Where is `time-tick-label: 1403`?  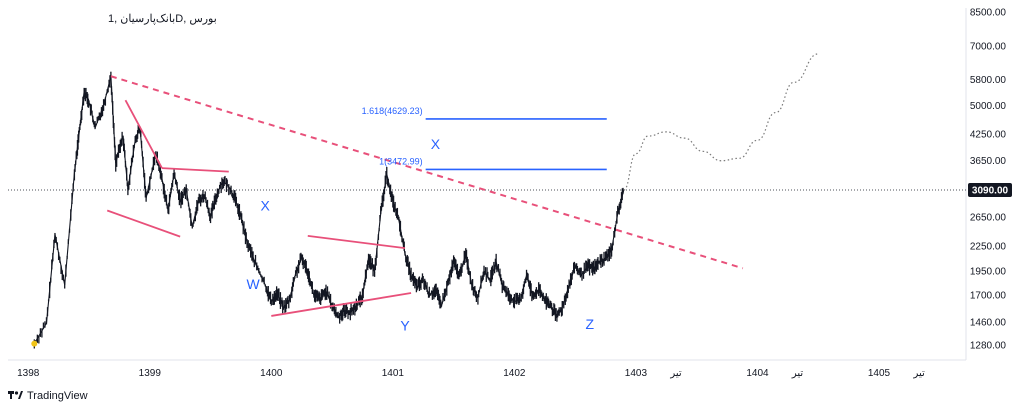
time-tick-label: 1403 is located at coordinates (636, 373).